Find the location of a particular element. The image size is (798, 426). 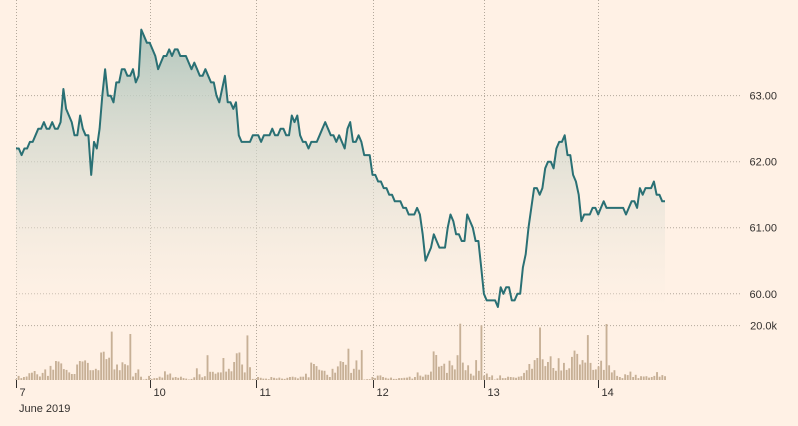

price-tick-label: 61.00 is located at coordinates (763, 229).